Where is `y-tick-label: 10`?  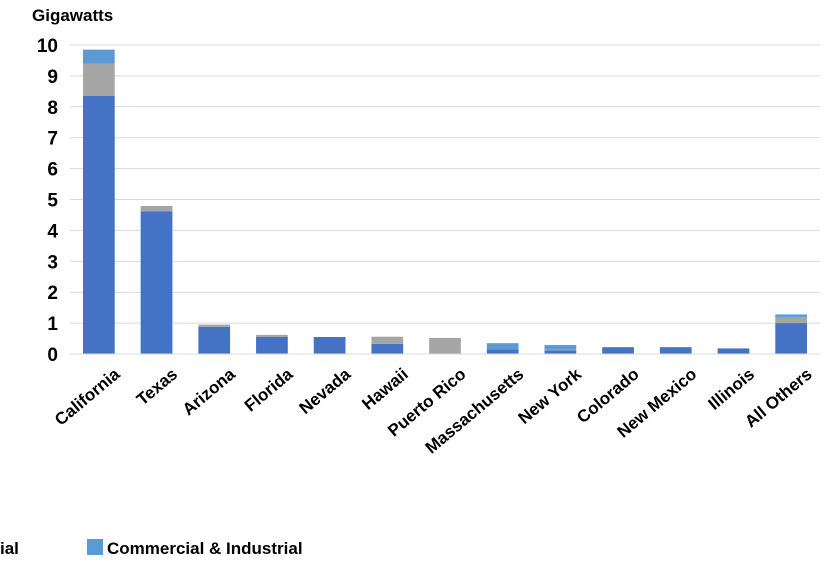
y-tick-label: 10 is located at coordinates (47, 46).